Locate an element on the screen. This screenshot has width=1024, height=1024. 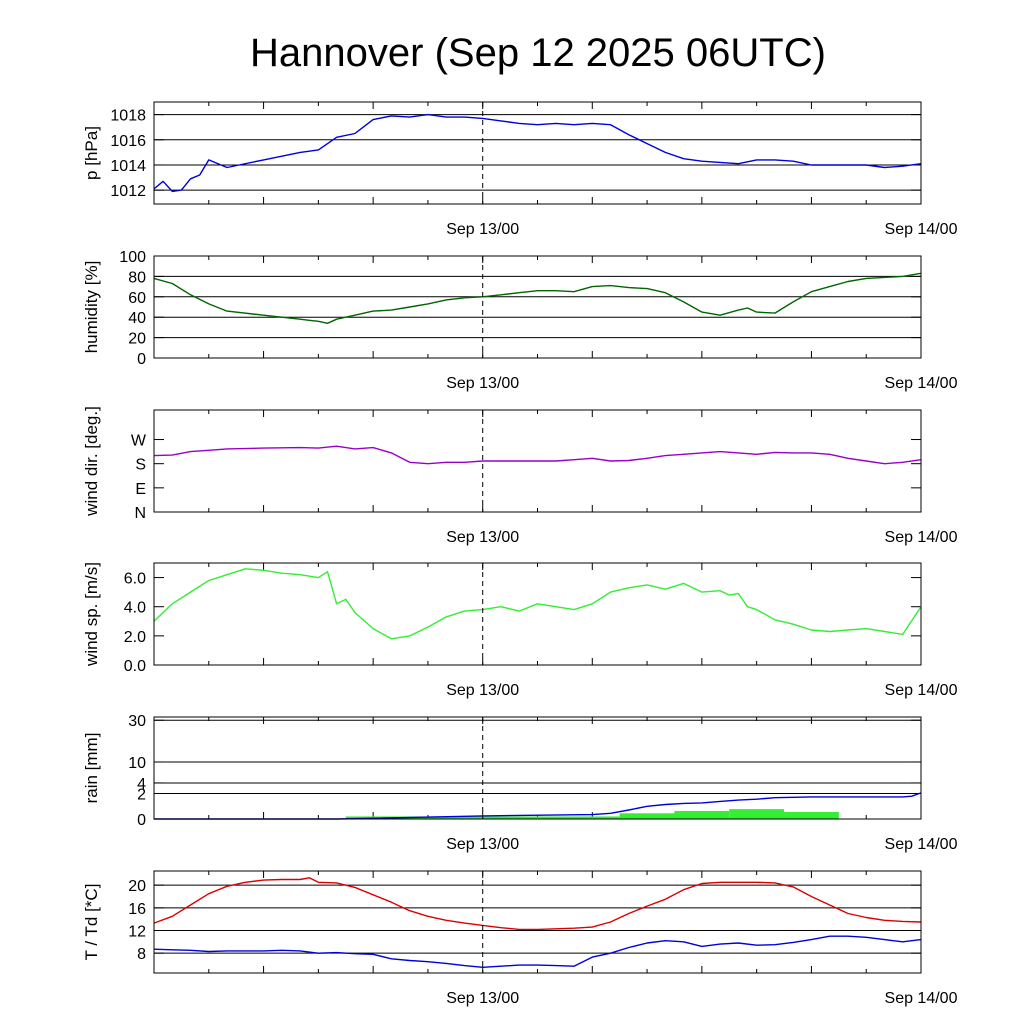
y-tick-label: 1012 is located at coordinates (128, 191).